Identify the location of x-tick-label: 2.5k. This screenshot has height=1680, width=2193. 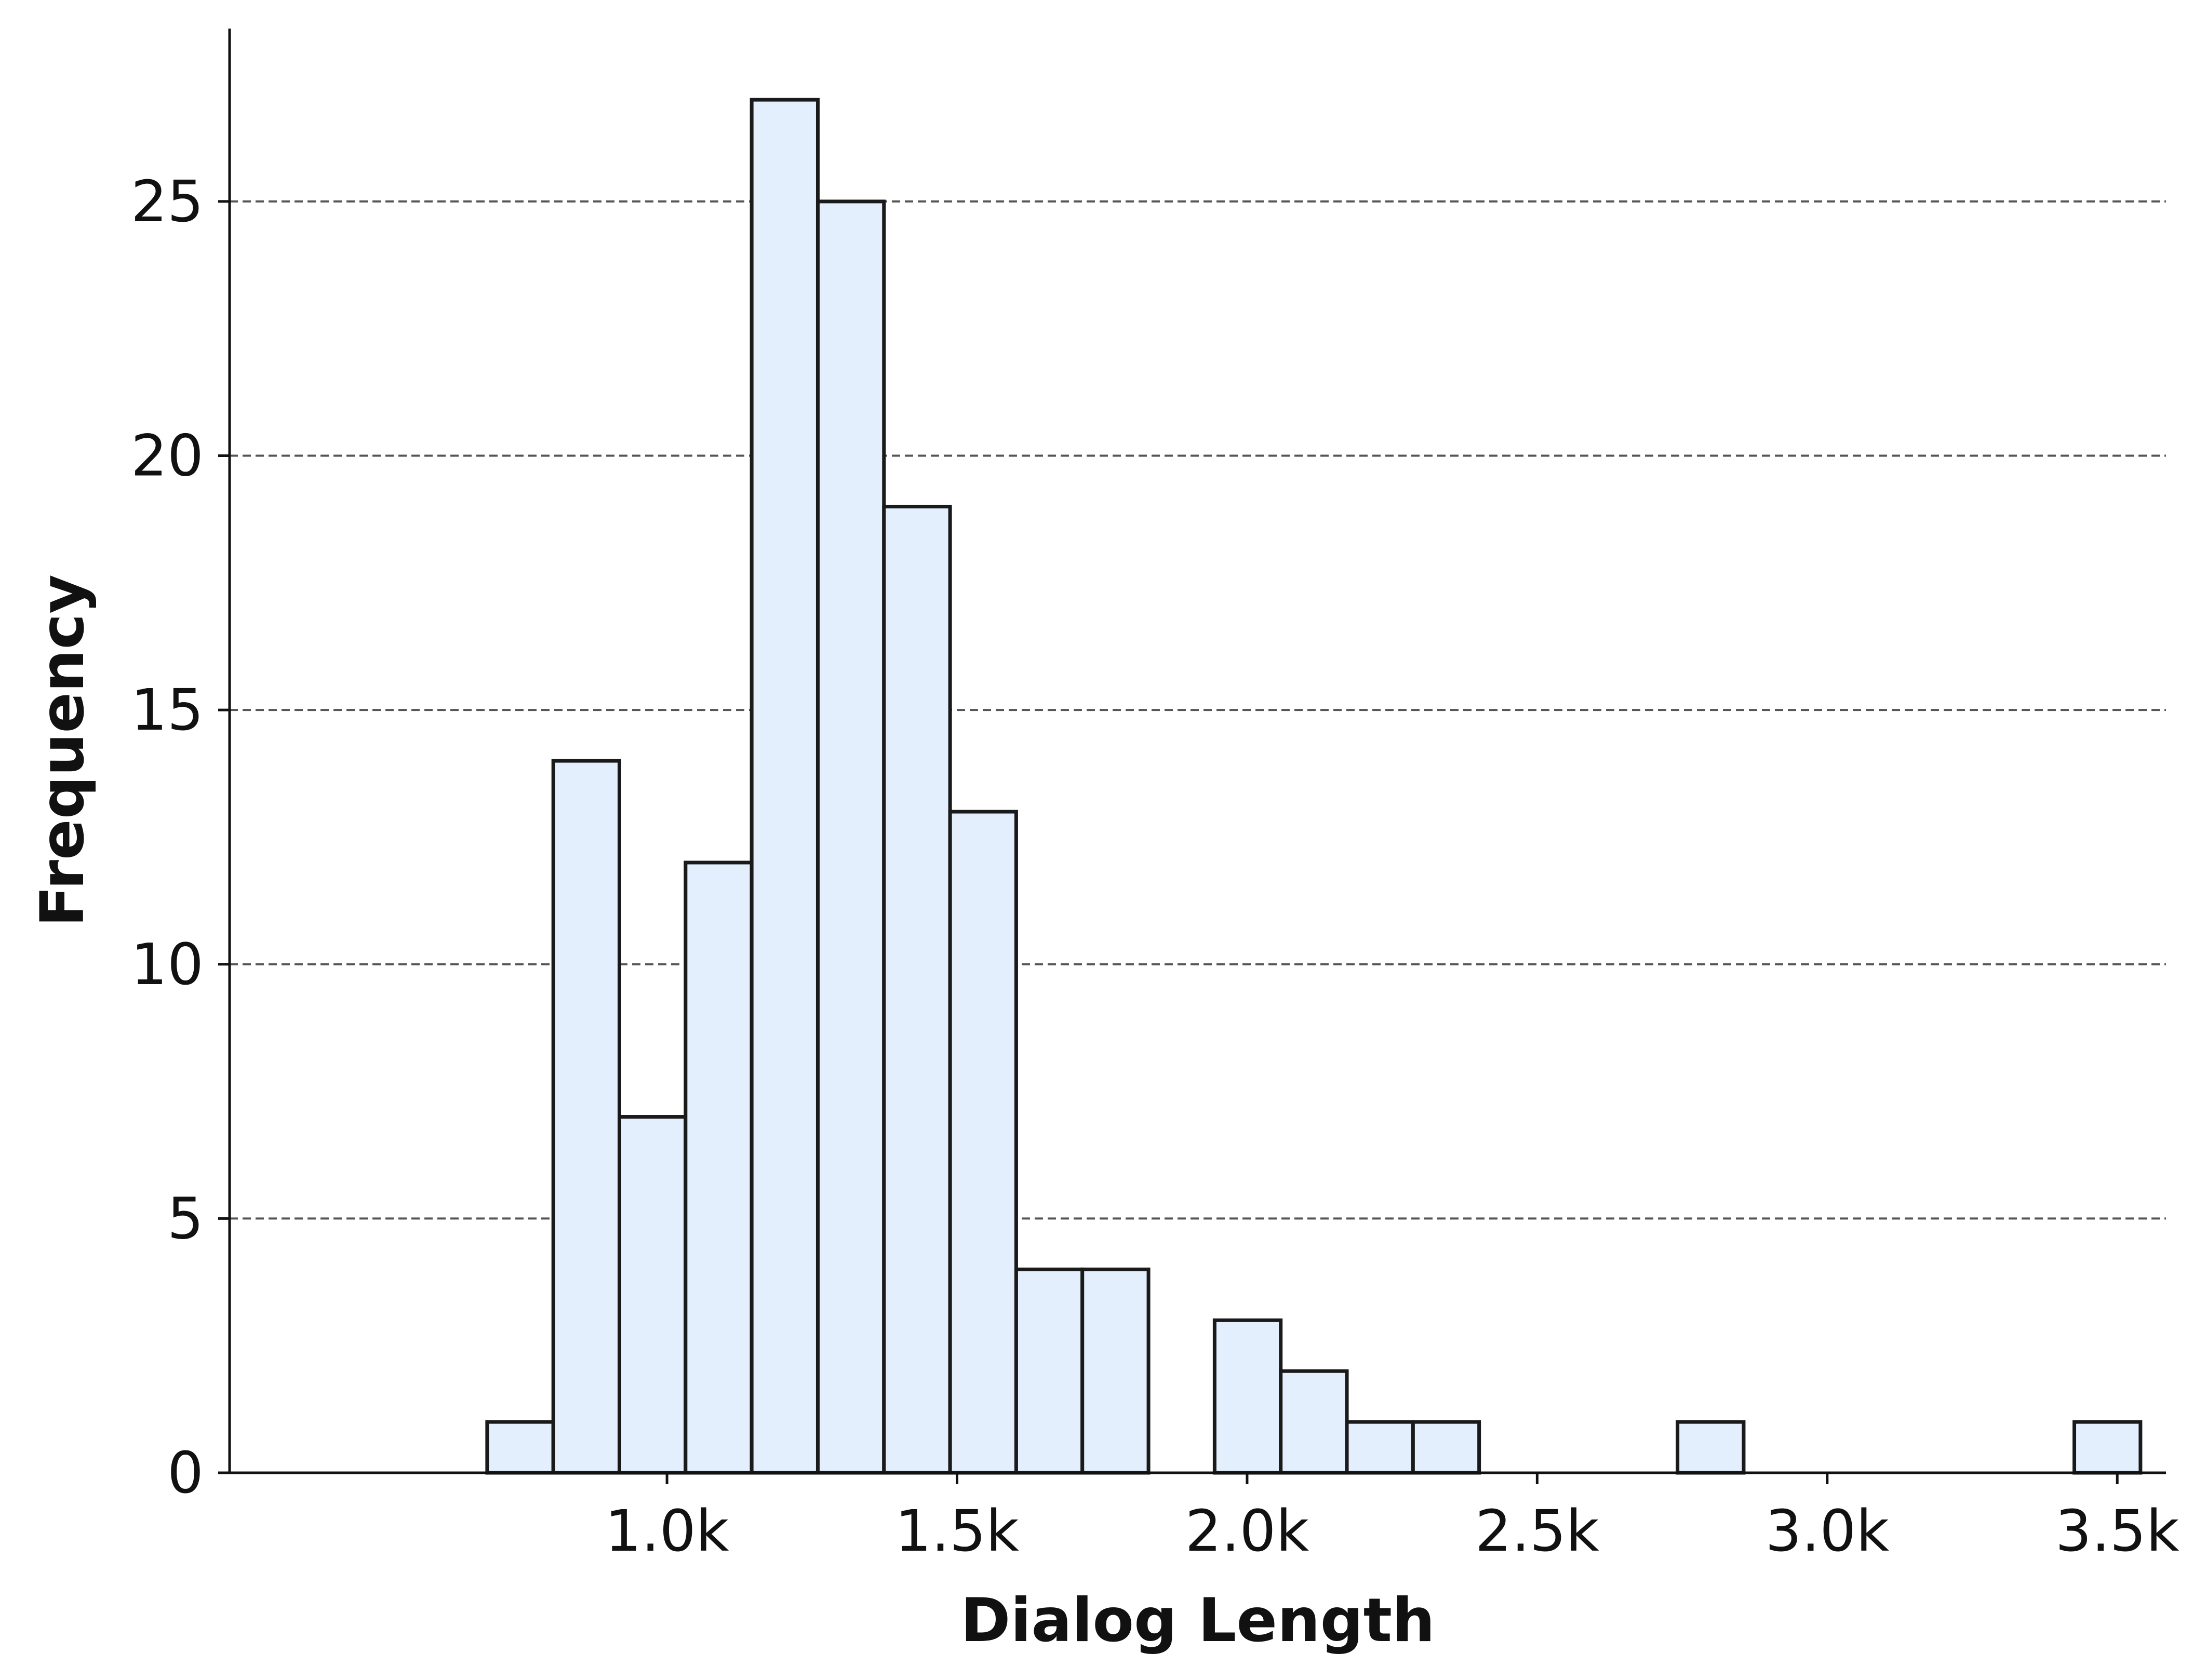
(1537, 1531).